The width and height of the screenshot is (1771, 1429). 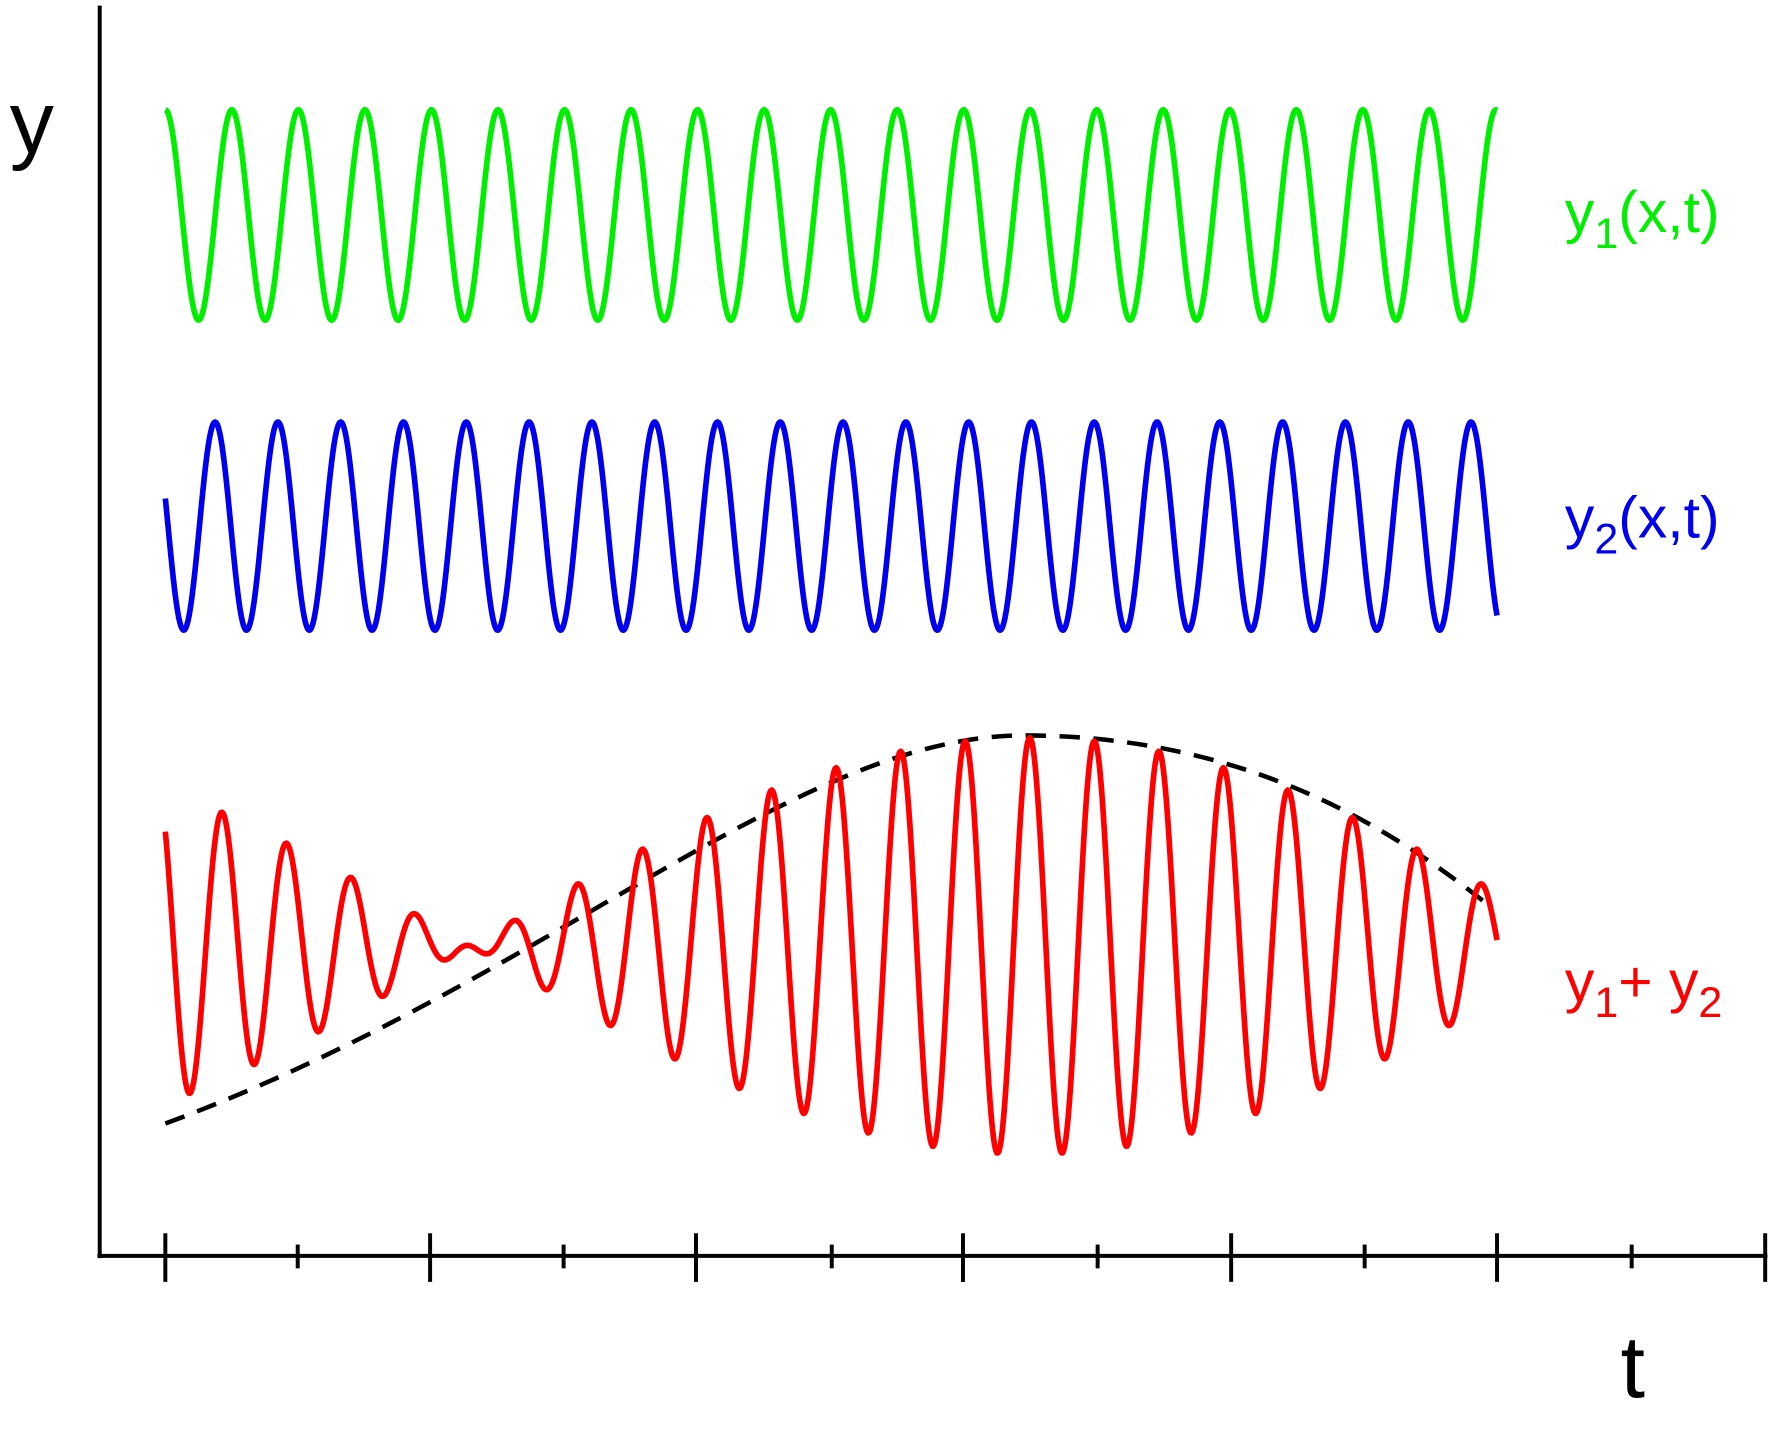 What do you see at coordinates (1633, 1366) in the screenshot?
I see `x-axis-label: t` at bounding box center [1633, 1366].